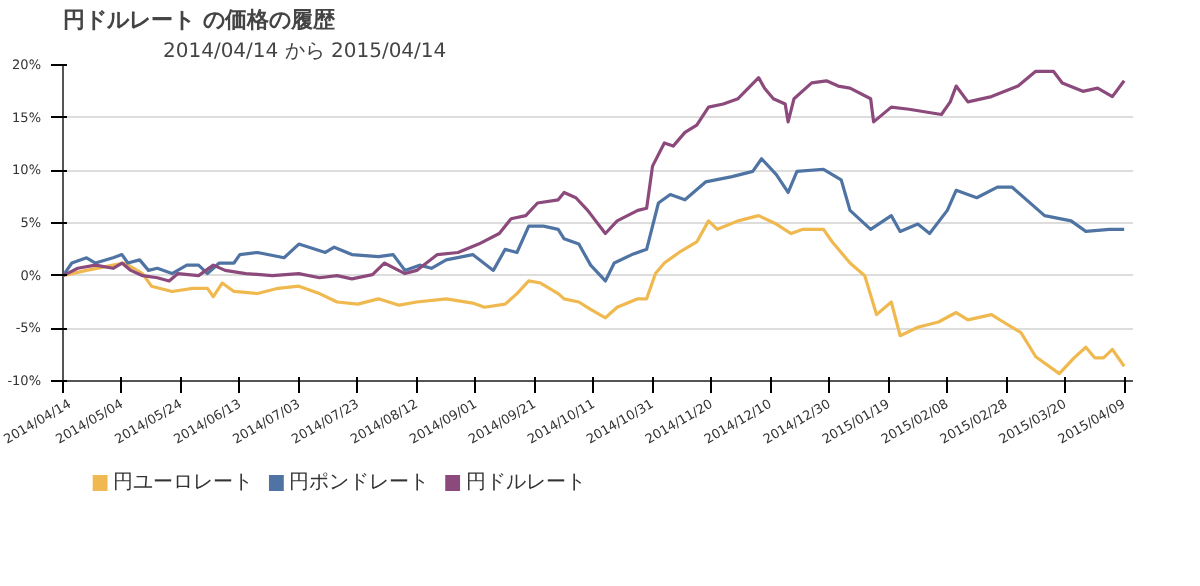 The width and height of the screenshot is (1200, 586). I want to click on chart-subtitle: 2014/04/14 から 2015/04/14, so click(305, 52).